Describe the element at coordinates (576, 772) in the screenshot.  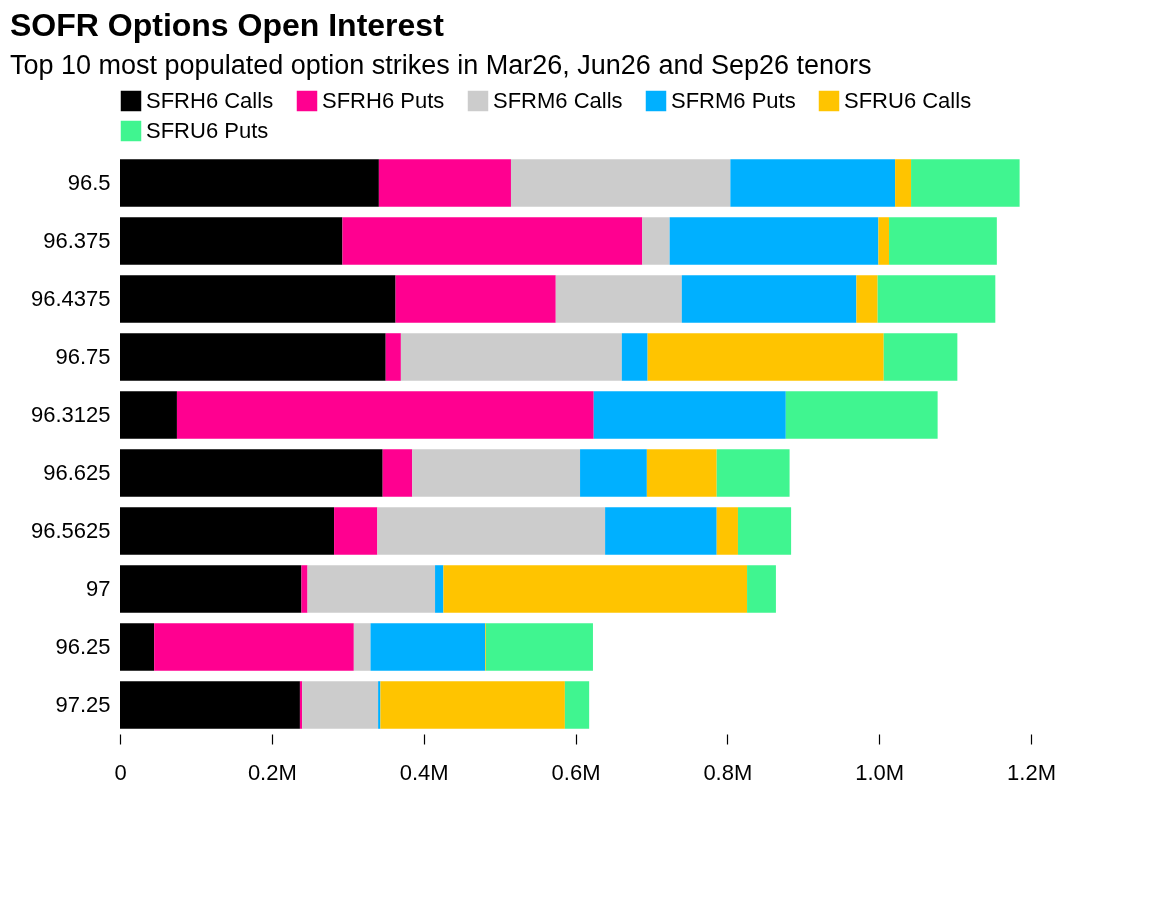
I see `x-tick-label: 0.6M` at that location.